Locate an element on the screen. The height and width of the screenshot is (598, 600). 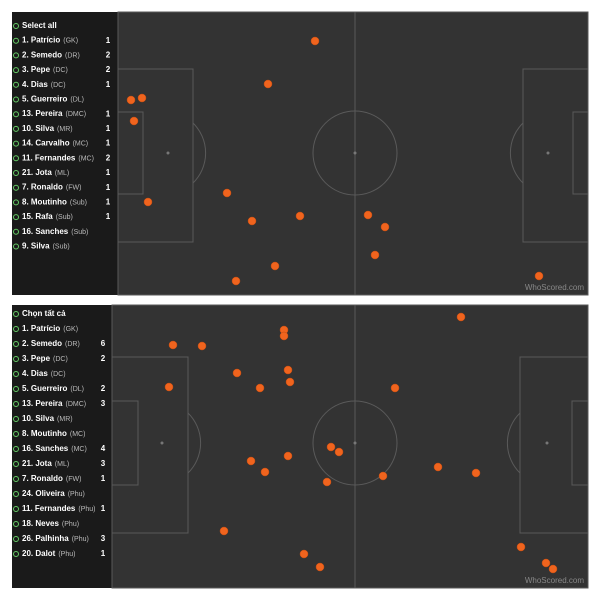
player-name: 20. Dalot is located at coordinates (39, 553).